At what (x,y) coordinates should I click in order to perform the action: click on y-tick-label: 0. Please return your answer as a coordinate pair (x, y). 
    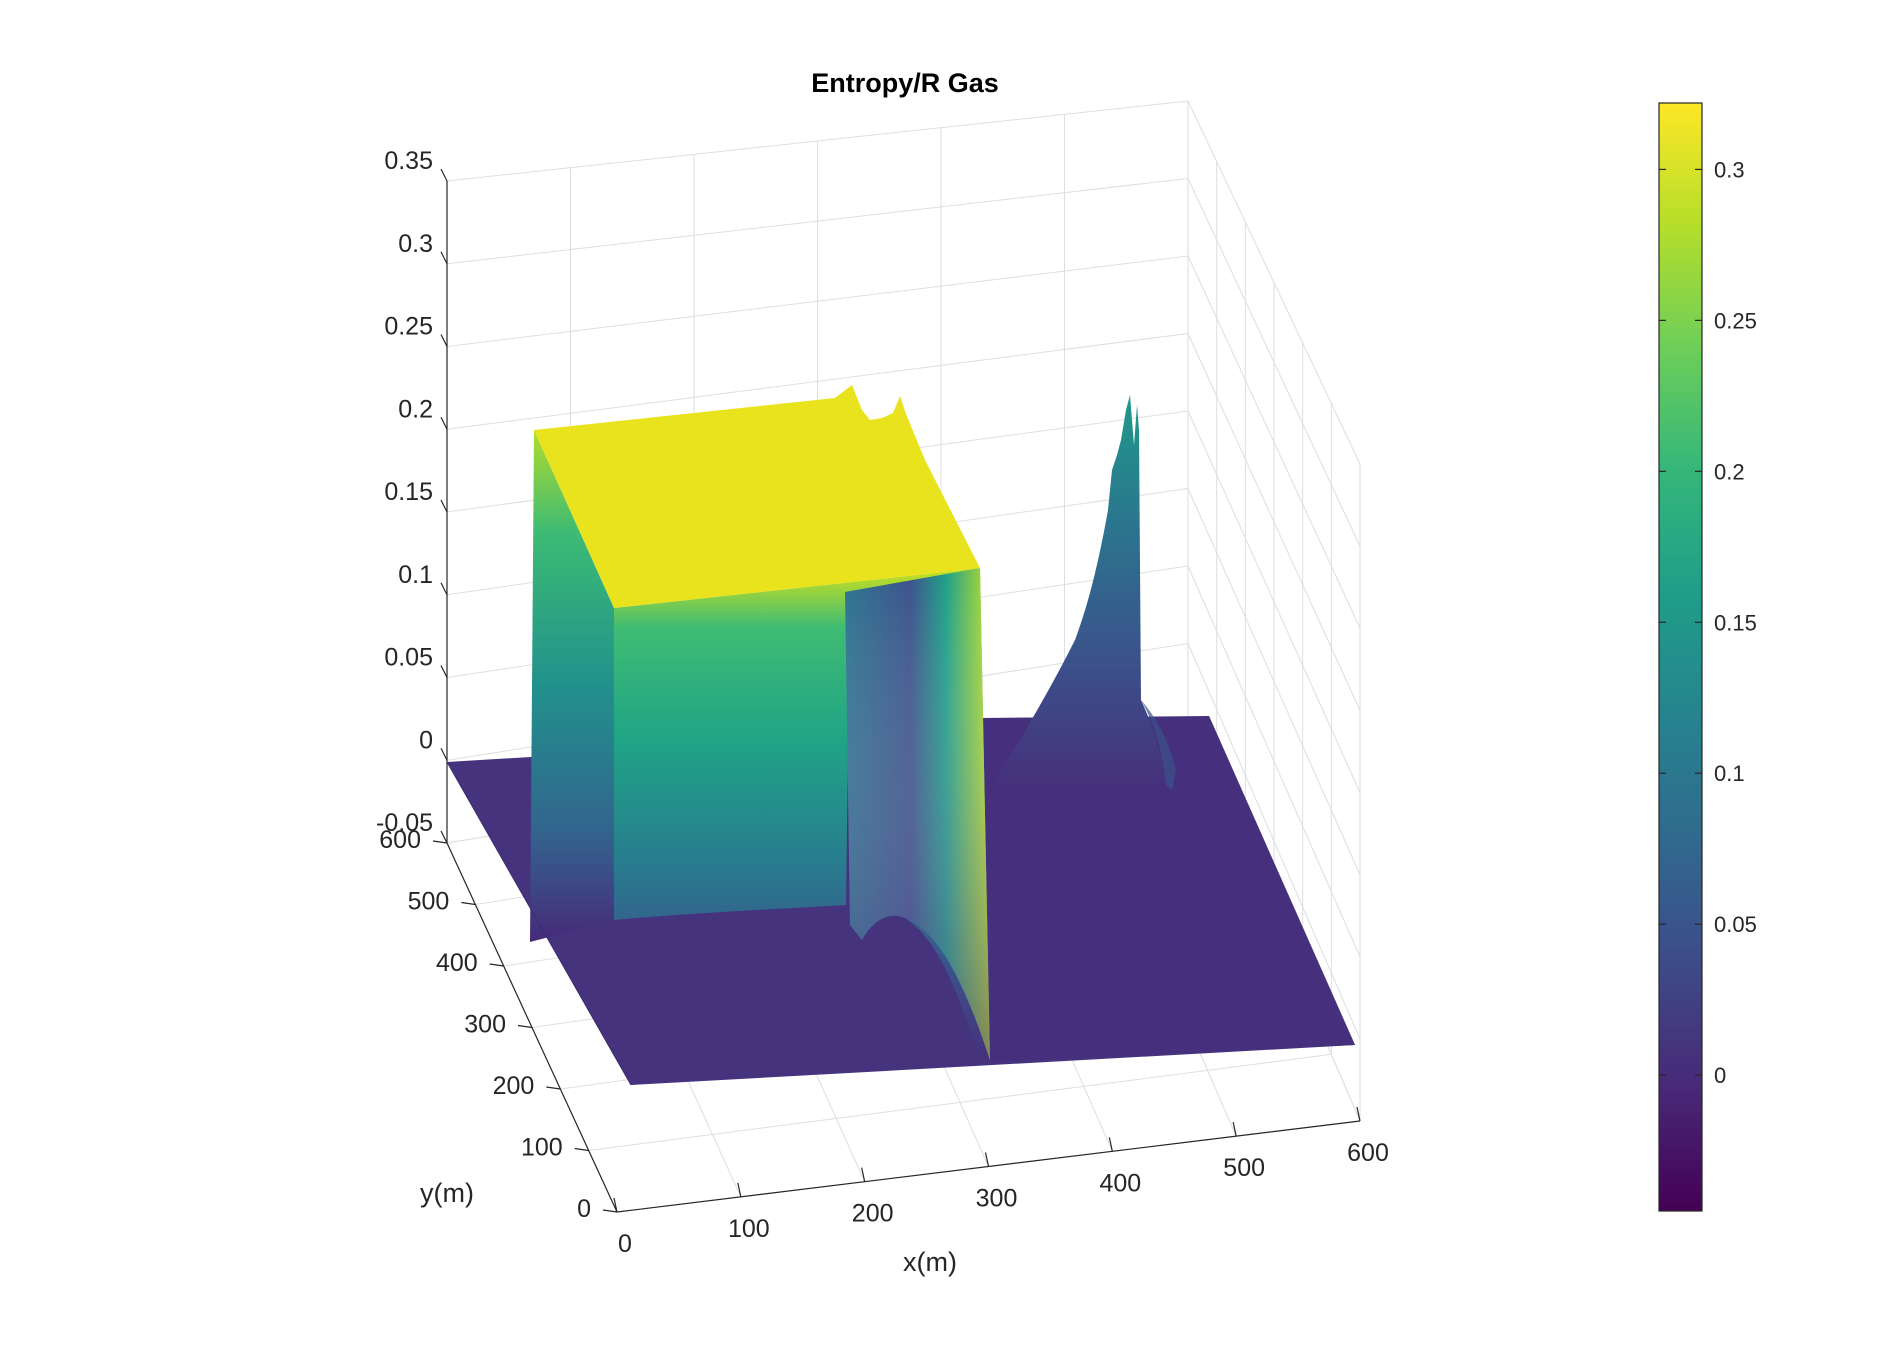
    Looking at the image, I should click on (584, 1209).